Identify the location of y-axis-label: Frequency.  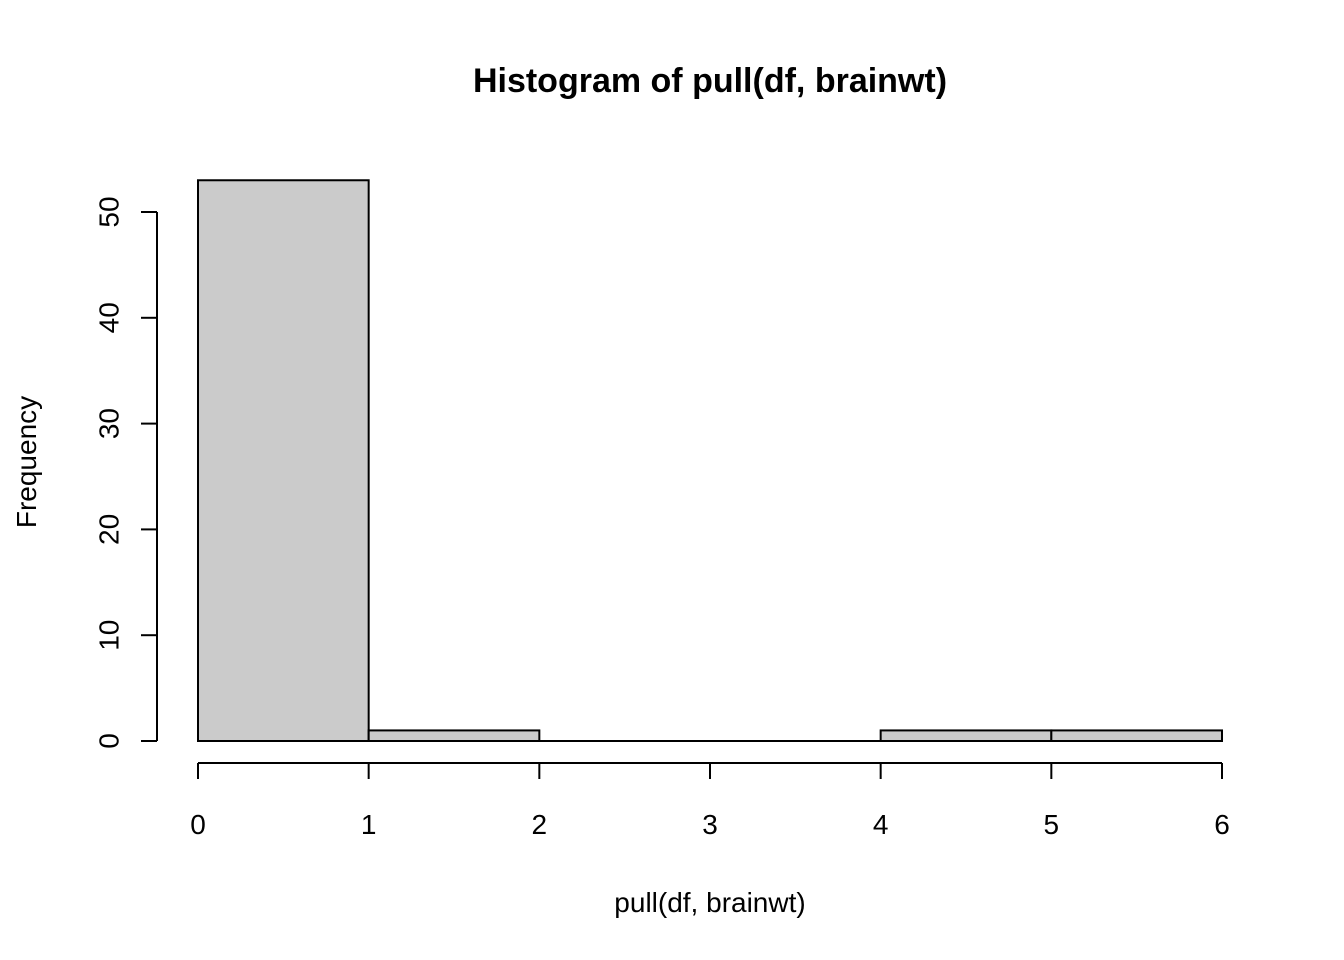
(26, 462).